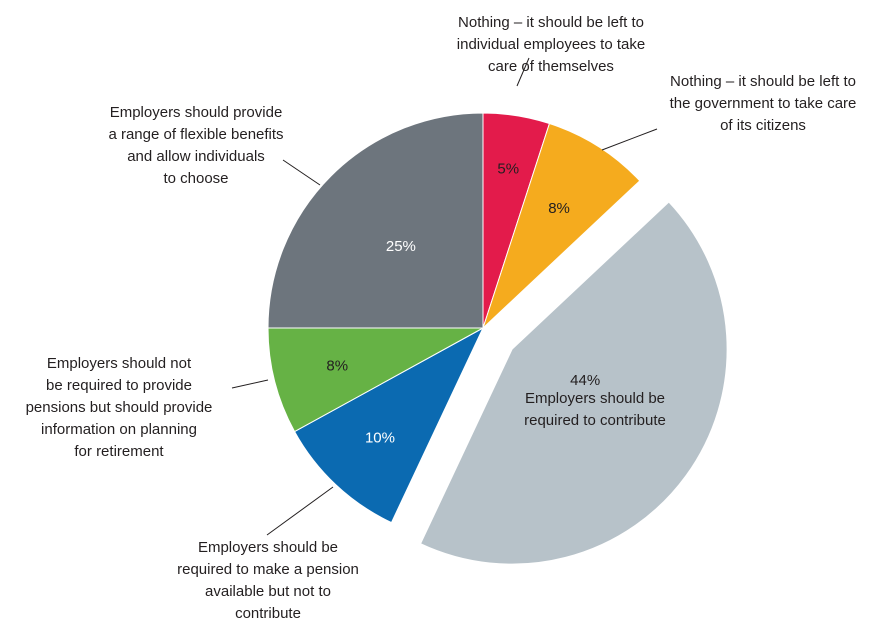 This screenshot has height=618, width=876. What do you see at coordinates (595, 420) in the screenshot?
I see `category-label-line: required to contribute` at bounding box center [595, 420].